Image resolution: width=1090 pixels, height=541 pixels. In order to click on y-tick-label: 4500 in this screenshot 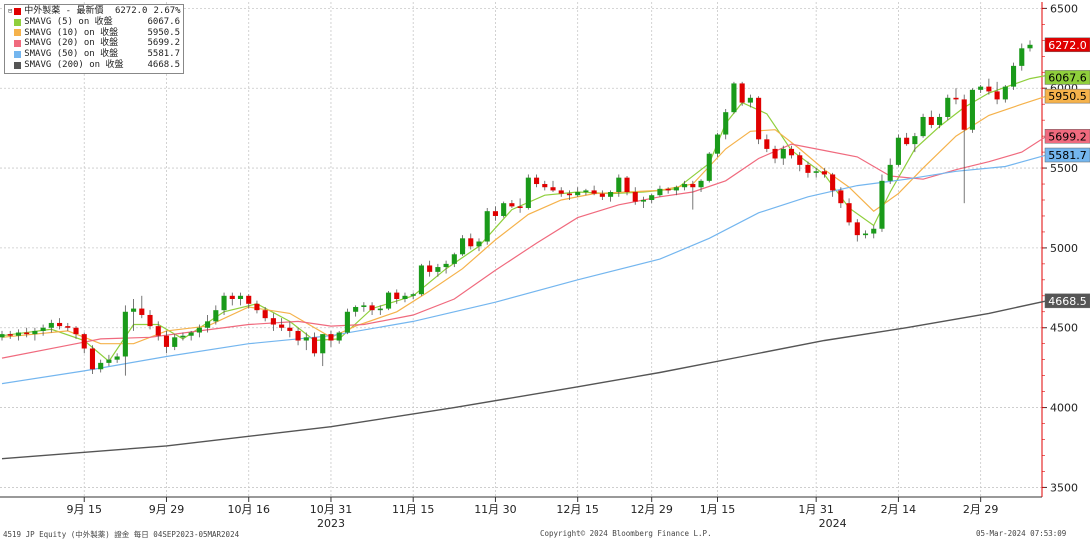, I will do `click(1064, 328)`.